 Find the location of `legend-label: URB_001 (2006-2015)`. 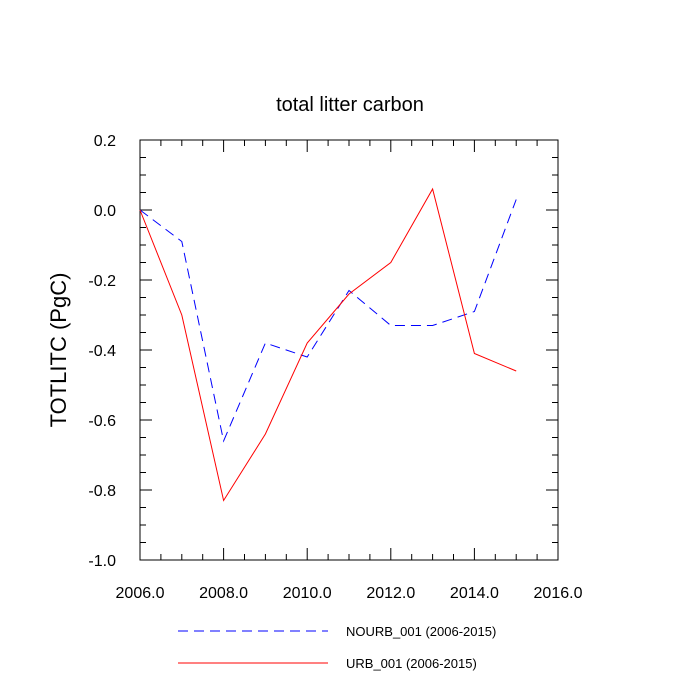

legend-label: URB_001 (2006-2015) is located at coordinates (411, 663).